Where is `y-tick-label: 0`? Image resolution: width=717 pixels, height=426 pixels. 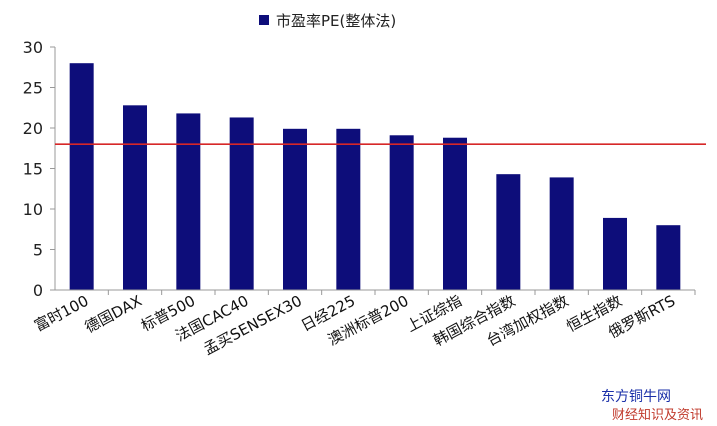 y-tick-label: 0 is located at coordinates (38, 290).